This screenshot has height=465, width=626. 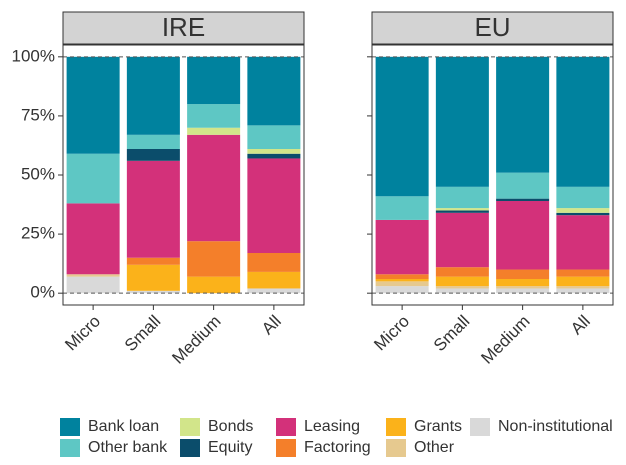 What do you see at coordinates (438, 426) in the screenshot?
I see `legend-label: Grants` at bounding box center [438, 426].